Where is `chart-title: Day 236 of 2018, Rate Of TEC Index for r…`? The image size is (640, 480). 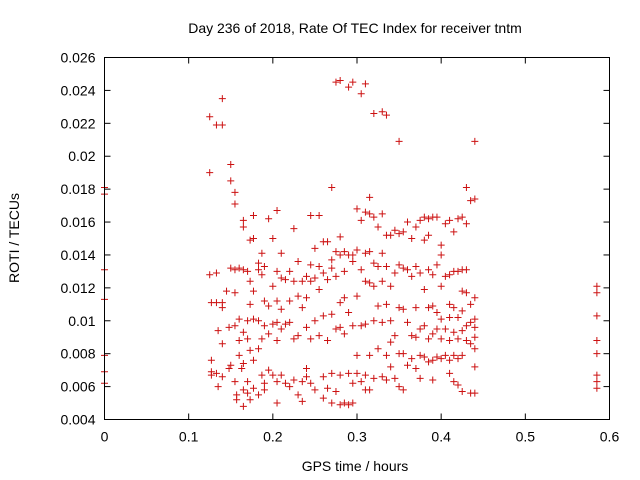
chart-title: Day 236 of 2018, Rate Of TEC Index for r… is located at coordinates (355, 28).